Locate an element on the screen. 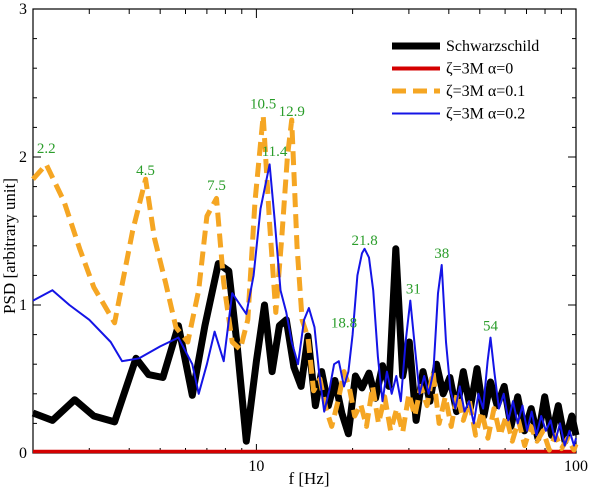  peak-label: 18.8 is located at coordinates (344, 324).